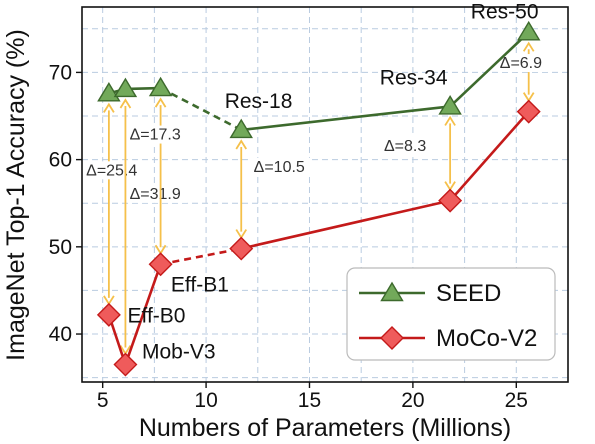 The width and height of the screenshot is (595, 444). I want to click on legend: SEED MoCo-V2, so click(451, 314).